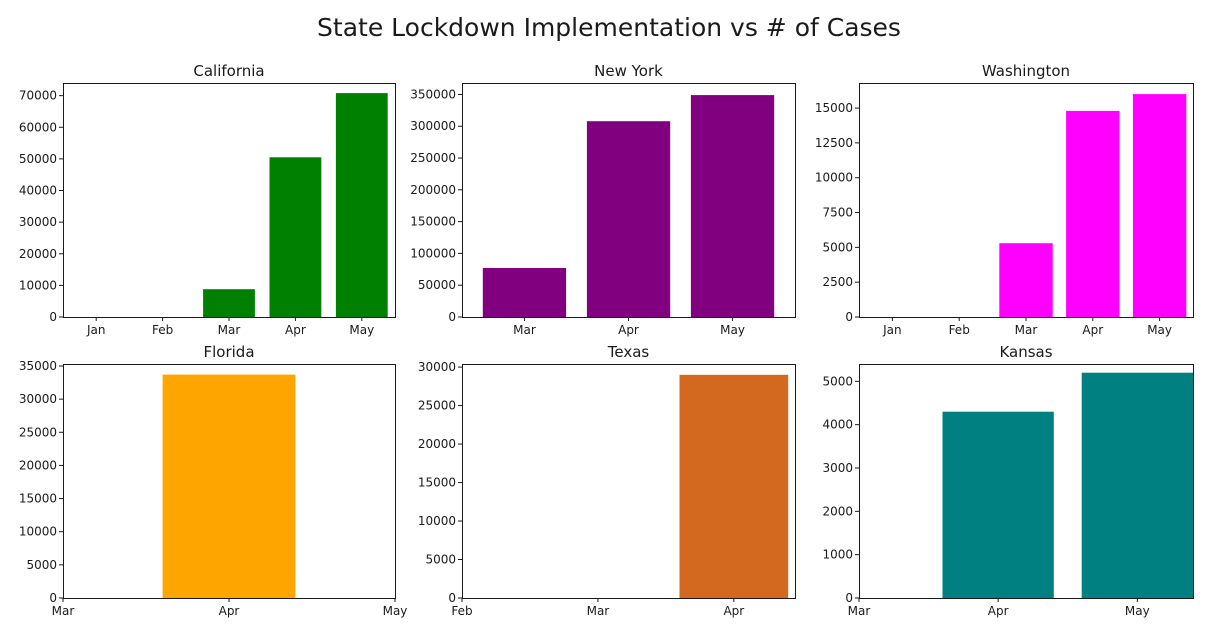 The height and width of the screenshot is (631, 1218). Describe the element at coordinates (433, 158) in the screenshot. I see `y-tick-label: 250000` at that location.